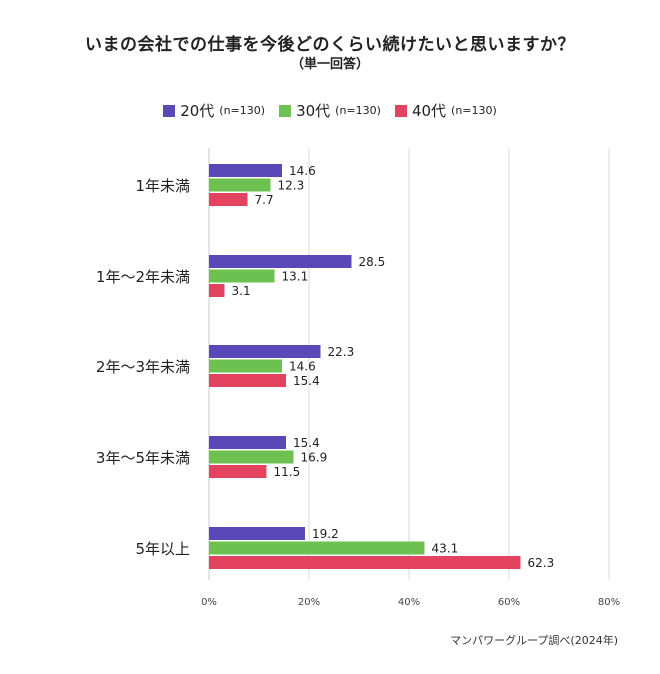  Describe the element at coordinates (162, 186) in the screenshot. I see `category-label: 1年未満` at that location.